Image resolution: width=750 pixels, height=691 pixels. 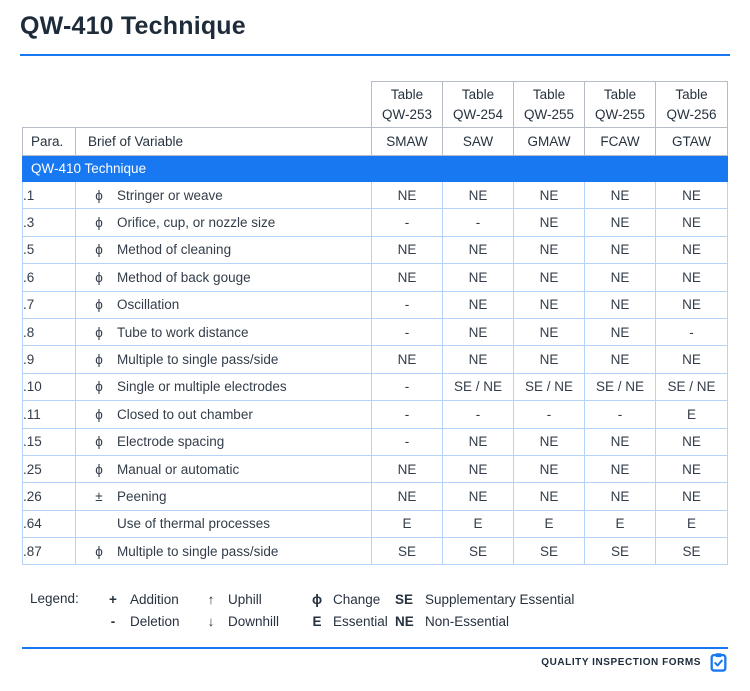 I want to click on table-row: .26 ± Peening NE NE NE NE NE, so click(x=375, y=496).